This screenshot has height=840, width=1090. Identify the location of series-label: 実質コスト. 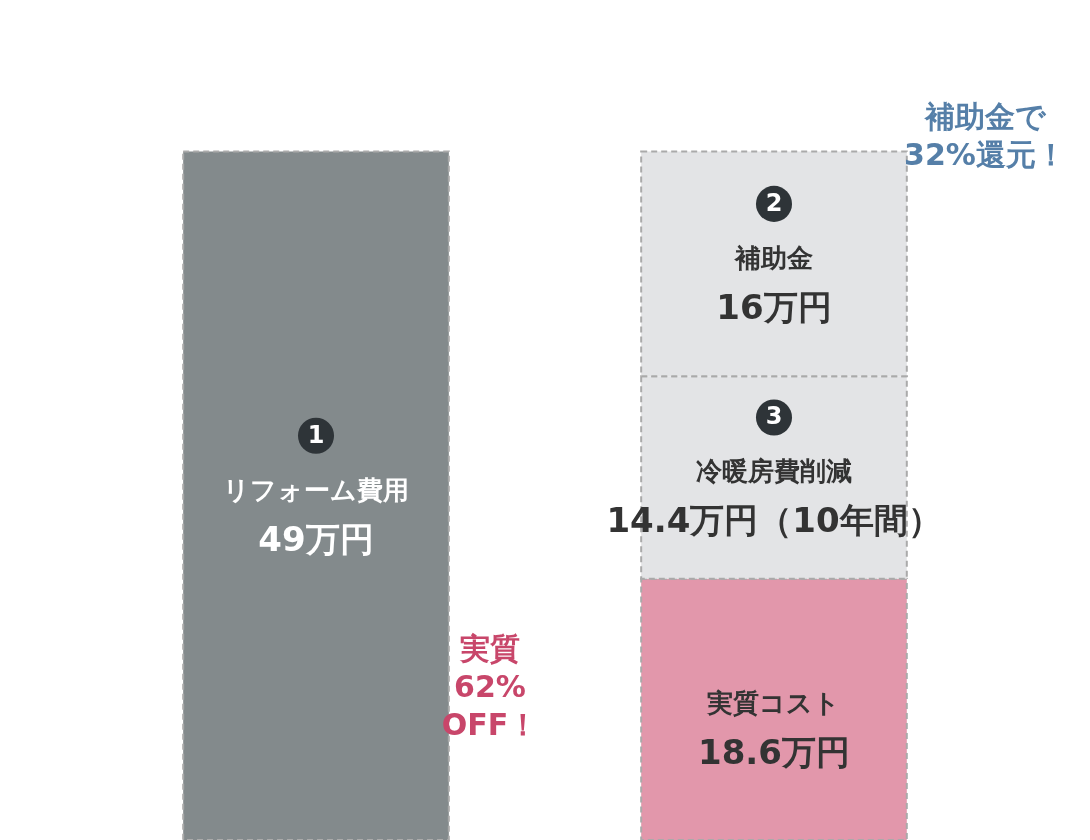
(773, 703).